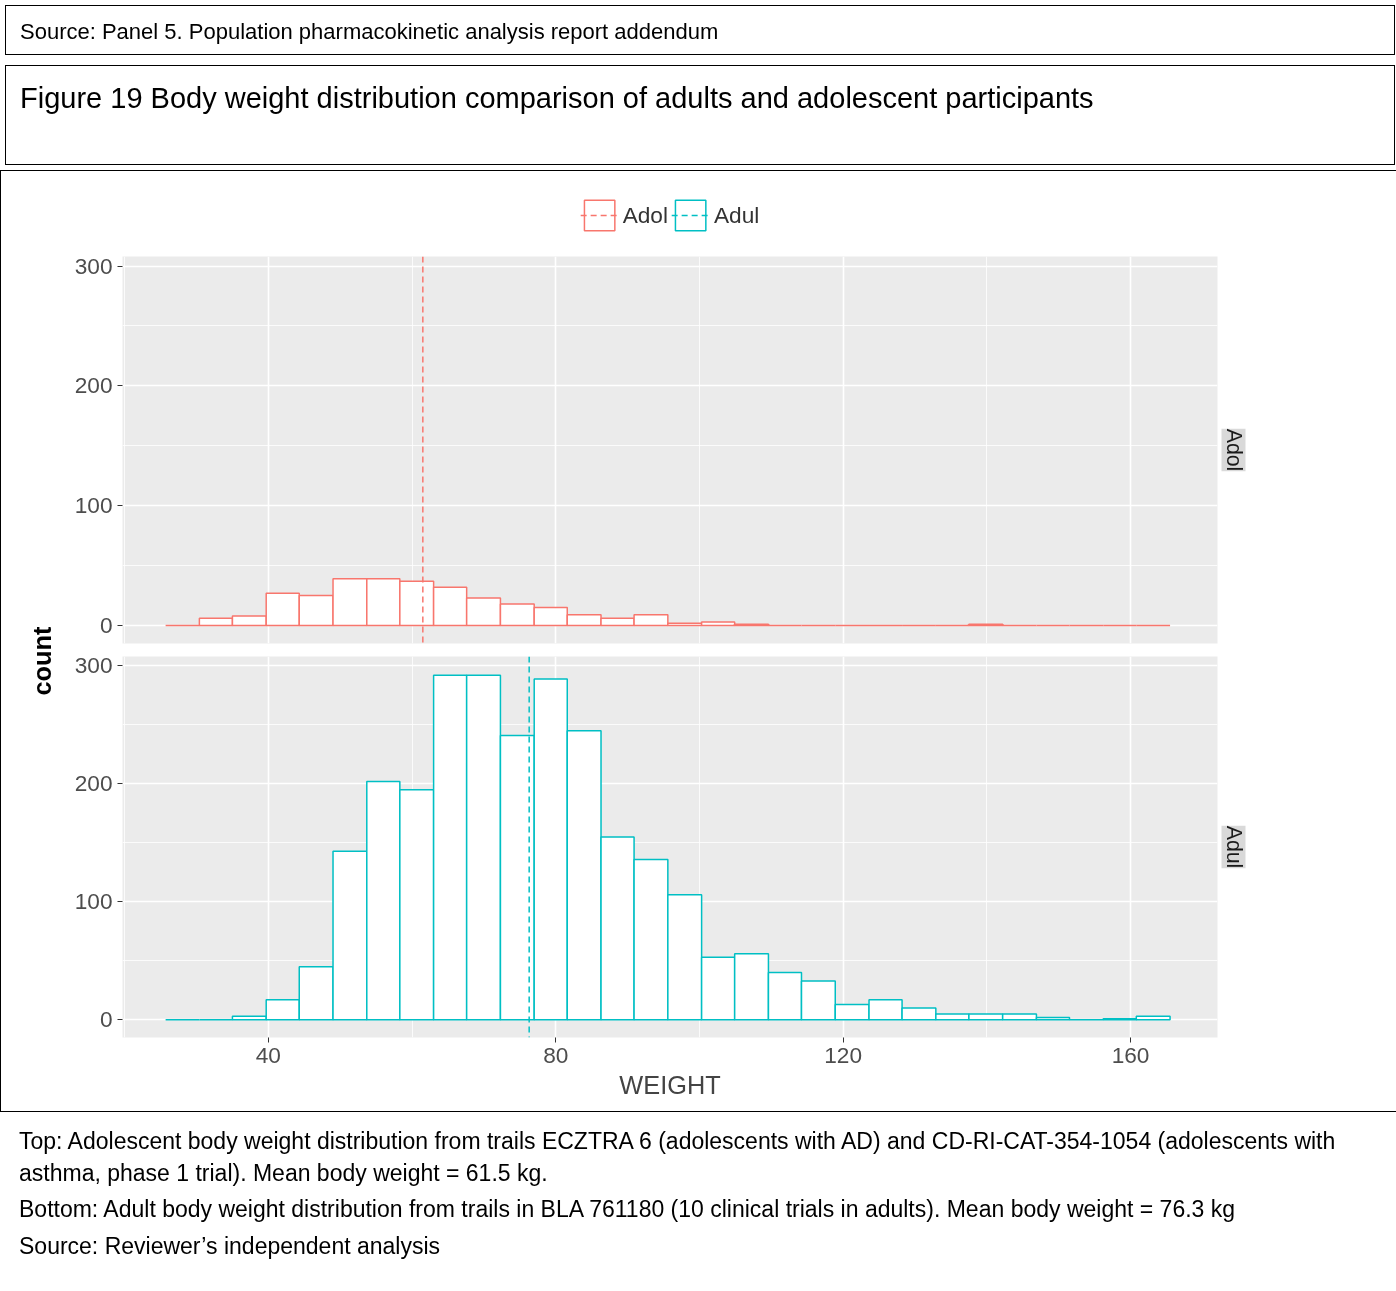  Describe the element at coordinates (268, 1054) in the screenshot. I see `x-tick-label: 40` at that location.